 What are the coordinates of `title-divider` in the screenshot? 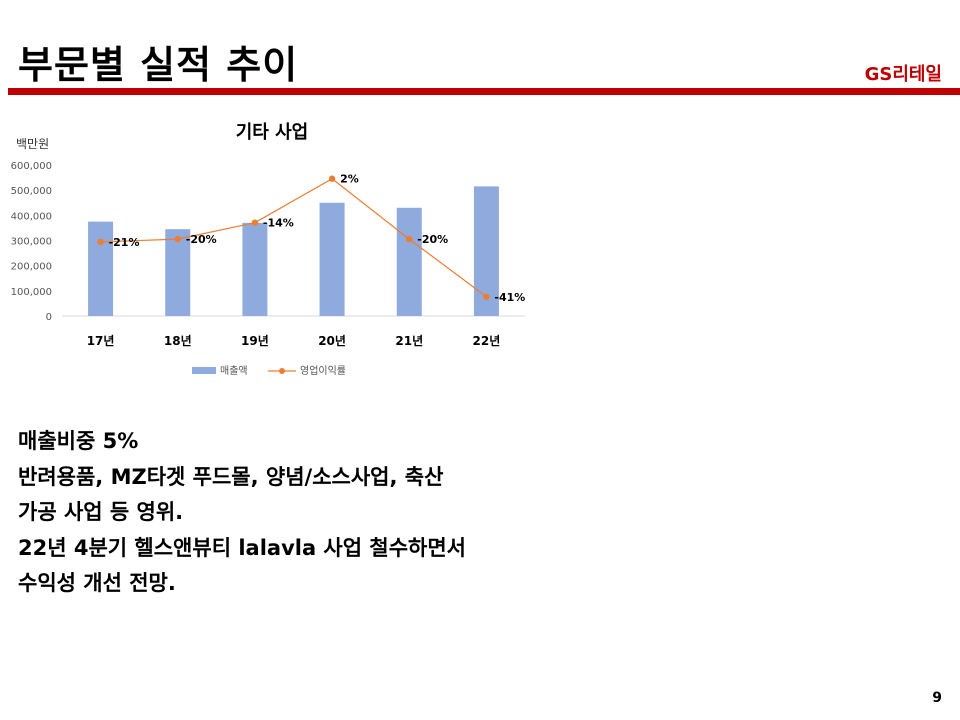 It's located at (484, 91).